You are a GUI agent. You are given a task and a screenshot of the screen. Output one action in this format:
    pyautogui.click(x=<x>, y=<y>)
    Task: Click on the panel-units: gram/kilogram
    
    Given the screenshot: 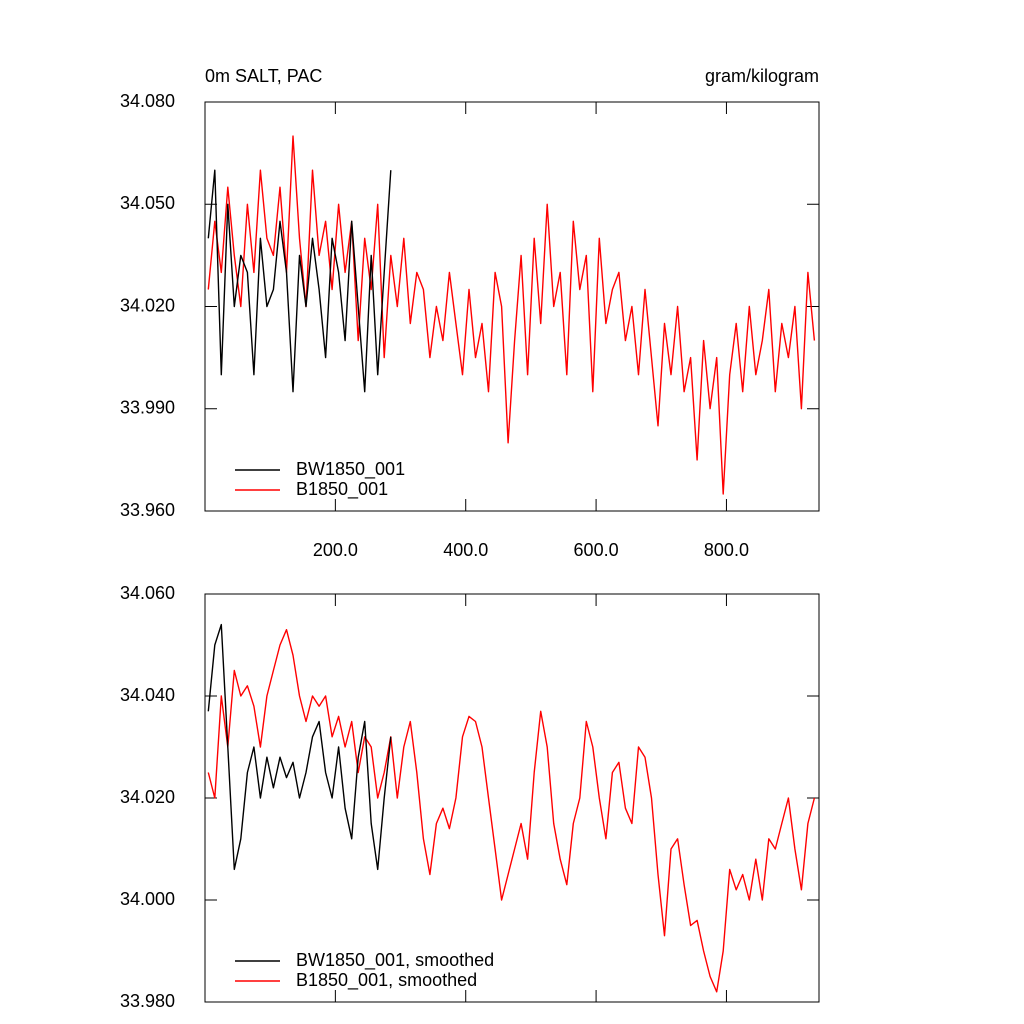 What is the action you would take?
    pyautogui.click(x=762, y=76)
    